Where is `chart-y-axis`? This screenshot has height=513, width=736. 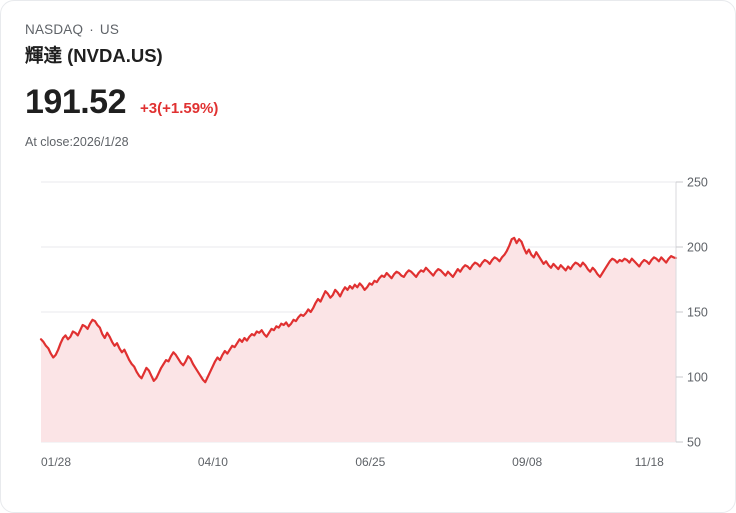
chart-y-axis is located at coordinates (679, 312).